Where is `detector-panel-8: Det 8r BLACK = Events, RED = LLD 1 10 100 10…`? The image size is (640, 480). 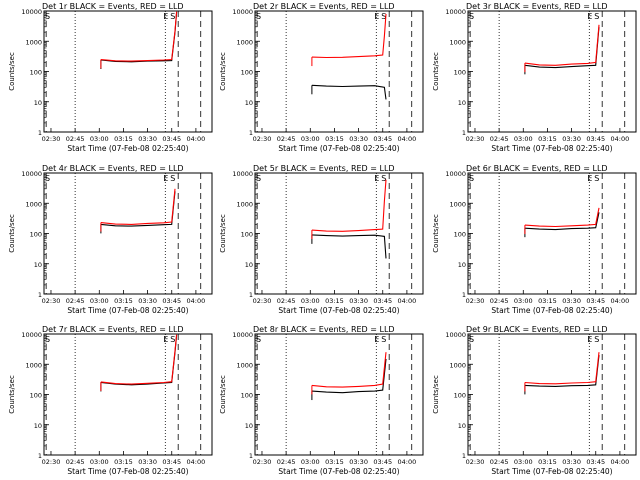
detector-panel-8: Det 8r BLACK = Events, RED = LLD 1 10 100 10… is located at coordinates (321, 400).